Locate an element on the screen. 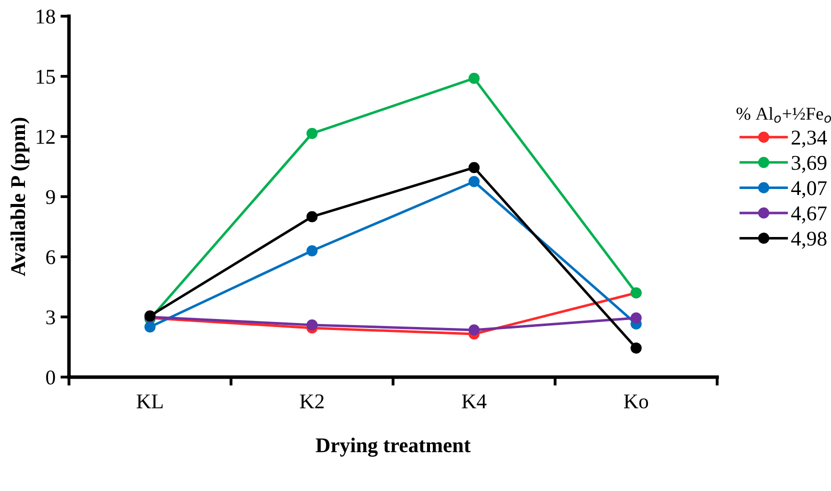 The width and height of the screenshot is (831, 491). x-tick-label: K4 is located at coordinates (474, 401).